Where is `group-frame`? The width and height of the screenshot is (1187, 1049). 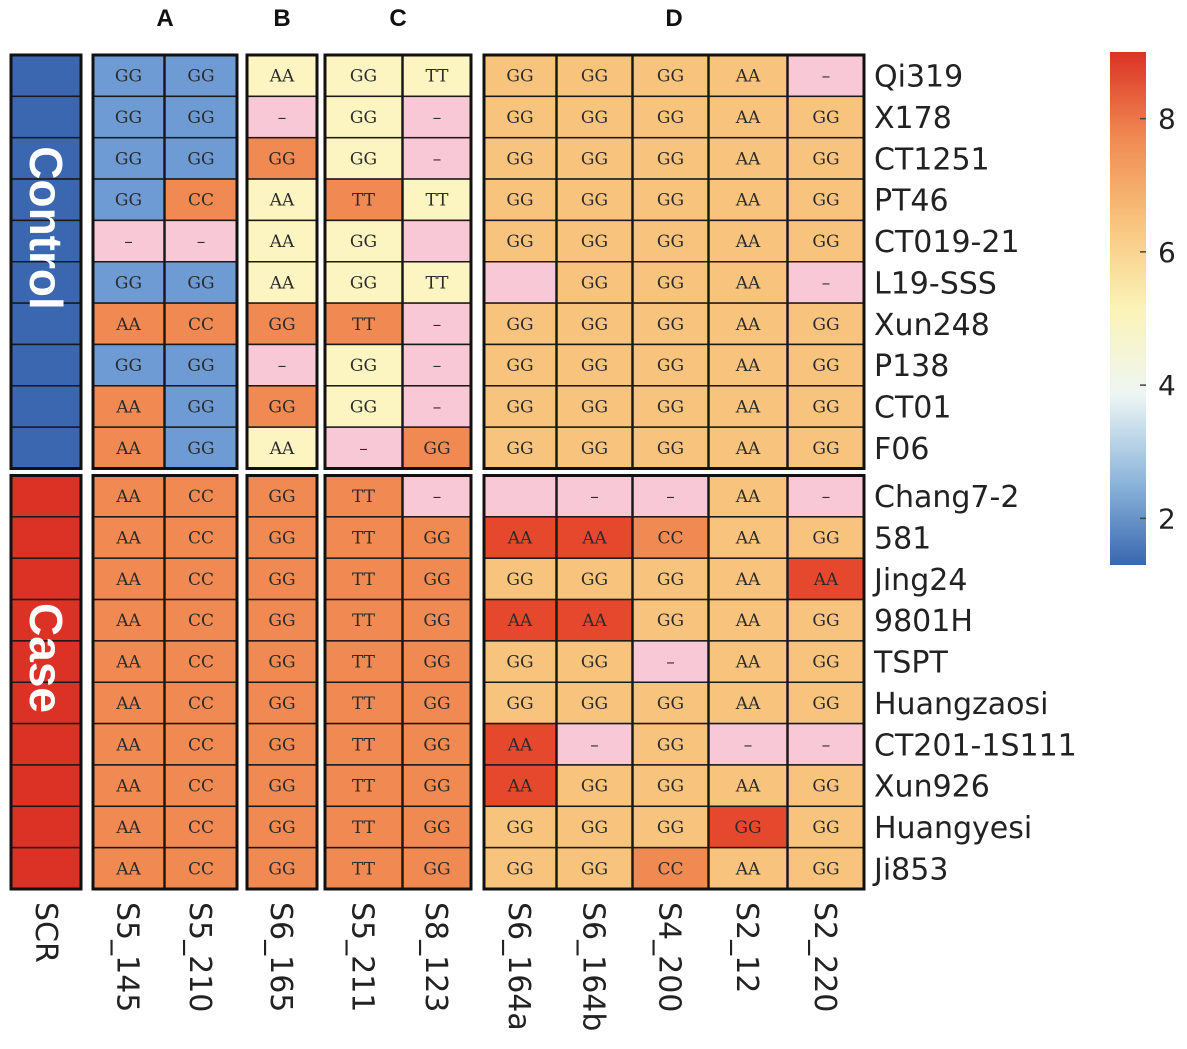
group-frame is located at coordinates (398, 261).